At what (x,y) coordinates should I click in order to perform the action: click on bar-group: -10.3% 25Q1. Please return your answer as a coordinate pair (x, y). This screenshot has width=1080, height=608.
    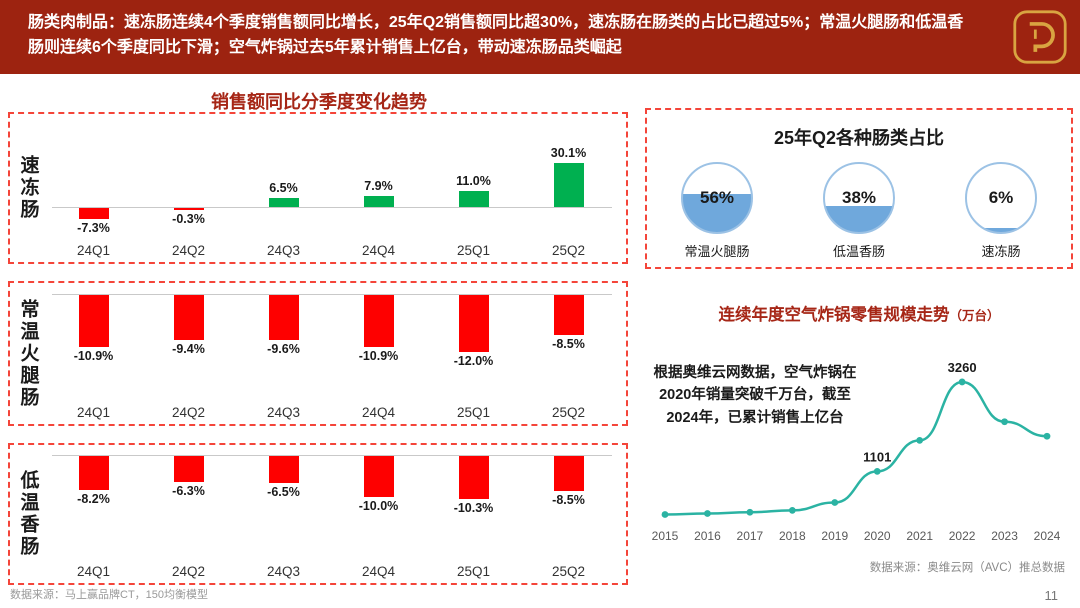
    Looking at the image, I should click on (473, 515).